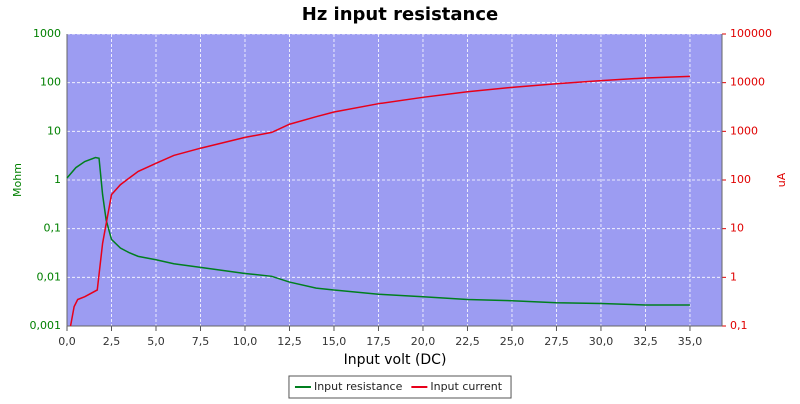 The image size is (800, 404). I want to click on legend-box, so click(400, 387).